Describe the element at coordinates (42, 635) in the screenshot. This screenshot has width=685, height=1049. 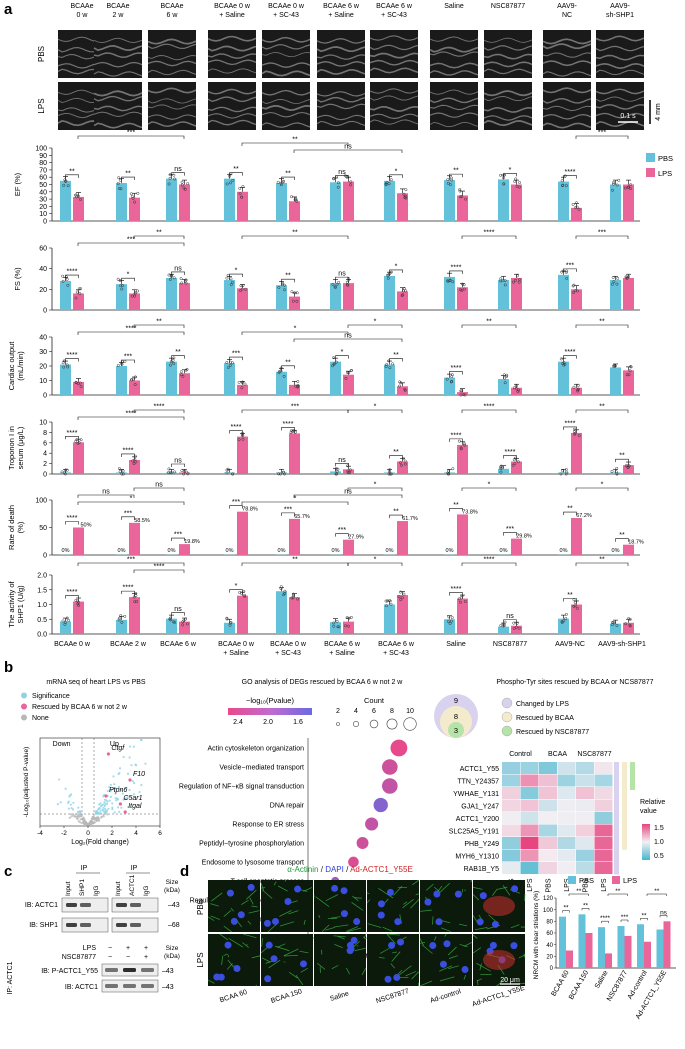
I see `y-tick-label: 0.0` at that location.